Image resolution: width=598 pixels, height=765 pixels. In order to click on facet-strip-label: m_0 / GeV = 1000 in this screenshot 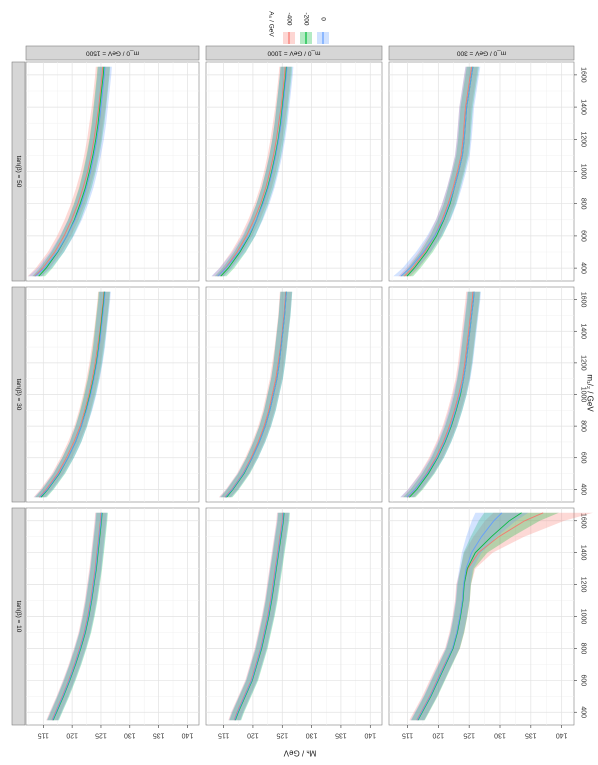, I will do `click(293, 53)`.